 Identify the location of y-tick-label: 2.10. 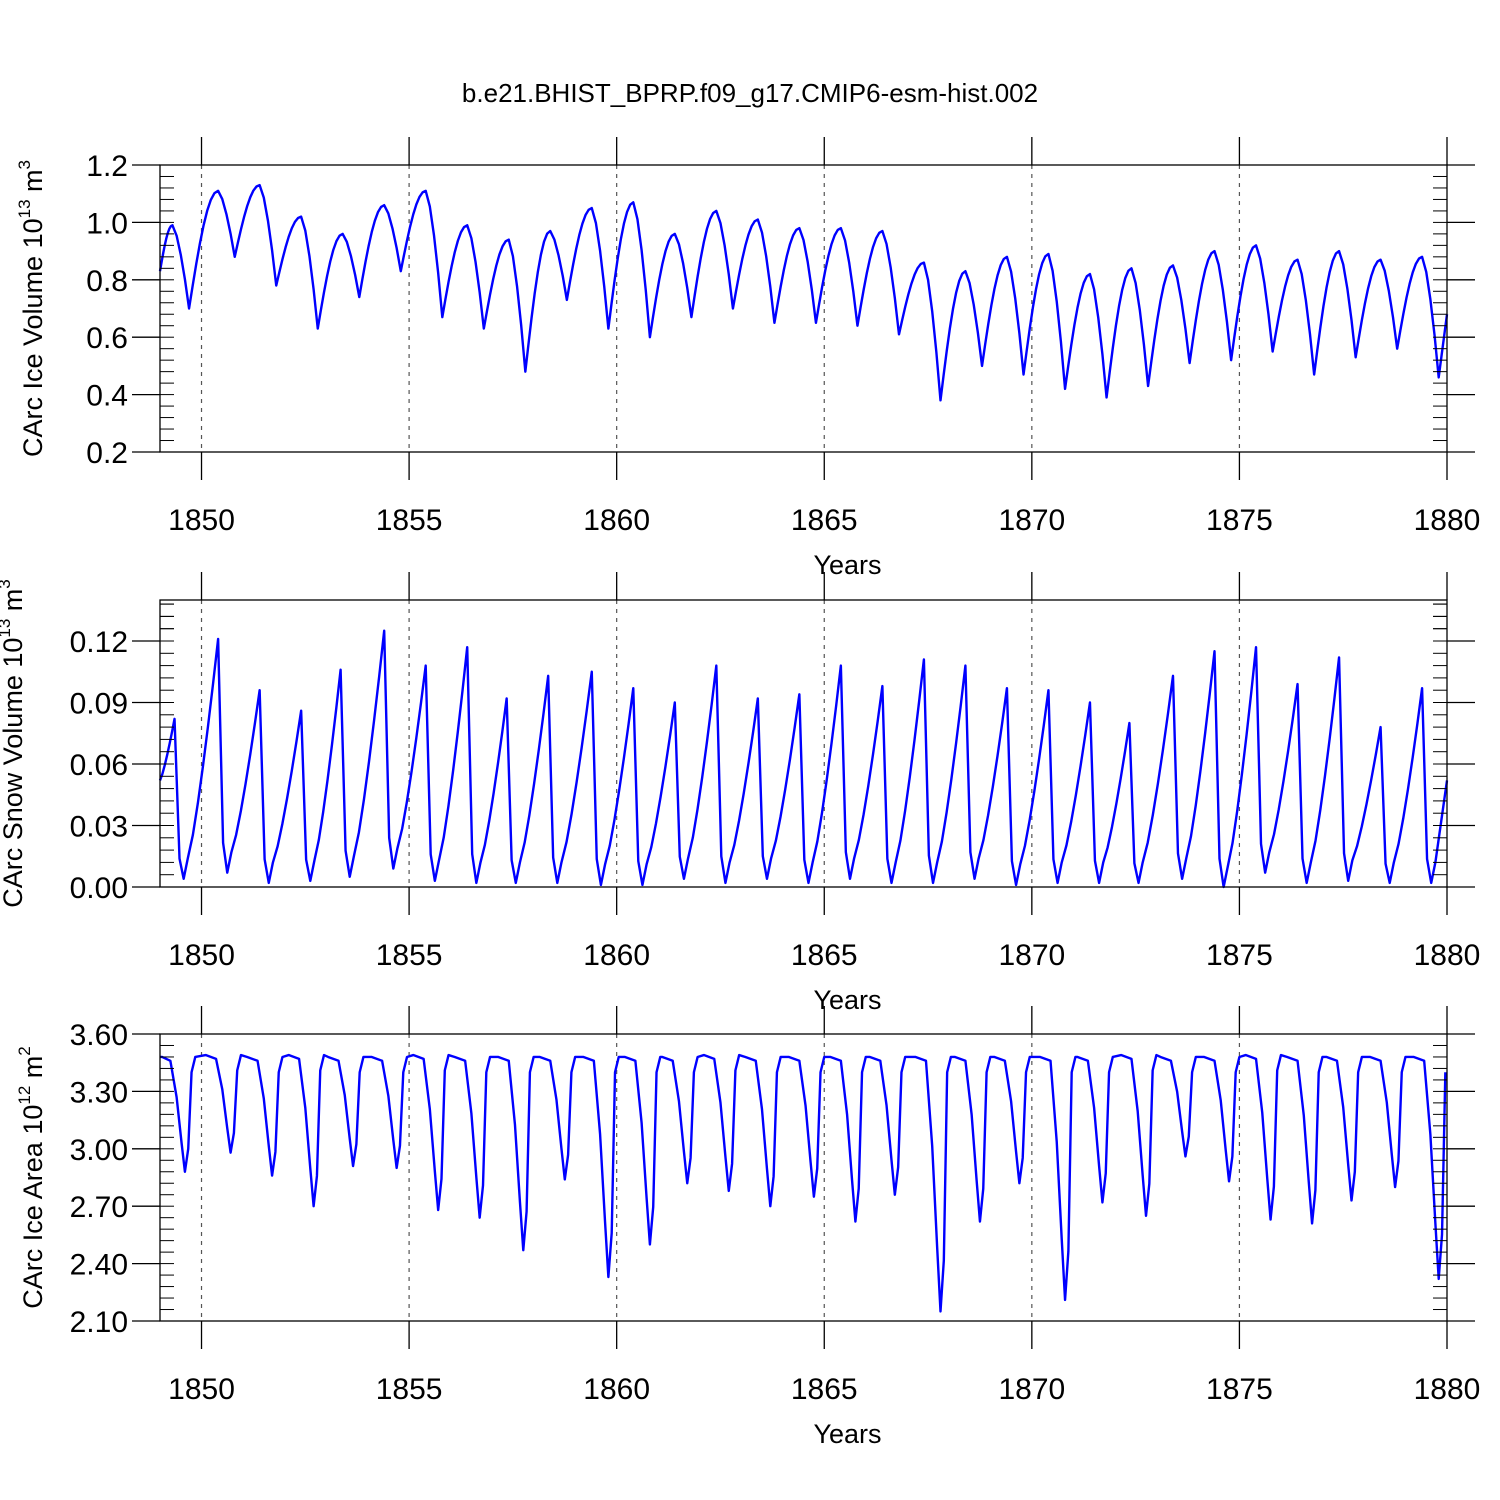
(99, 1322).